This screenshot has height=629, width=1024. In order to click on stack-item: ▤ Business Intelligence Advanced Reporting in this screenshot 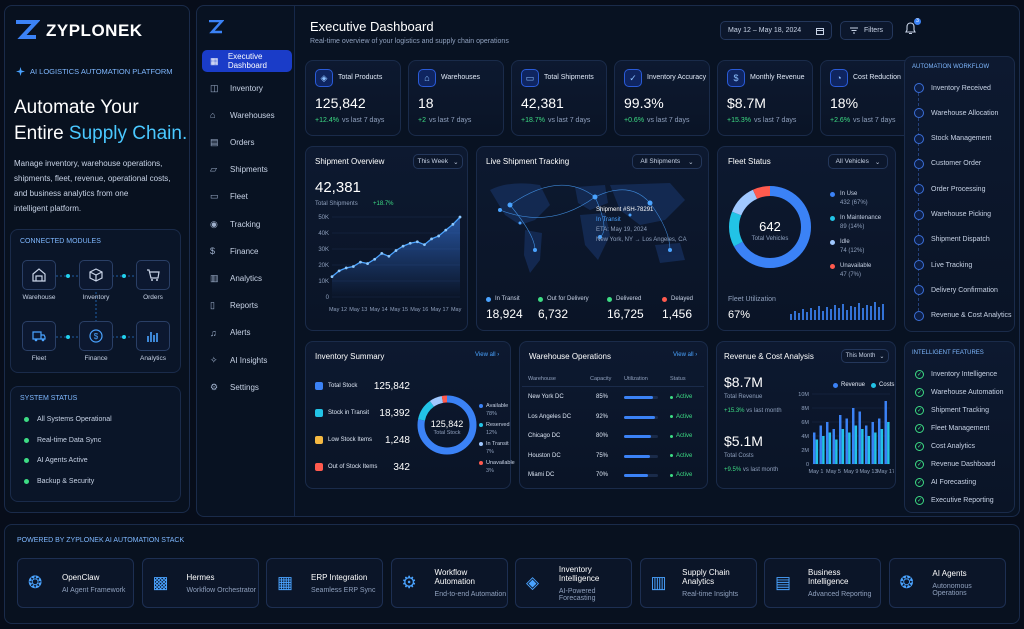, I will do `click(822, 583)`.